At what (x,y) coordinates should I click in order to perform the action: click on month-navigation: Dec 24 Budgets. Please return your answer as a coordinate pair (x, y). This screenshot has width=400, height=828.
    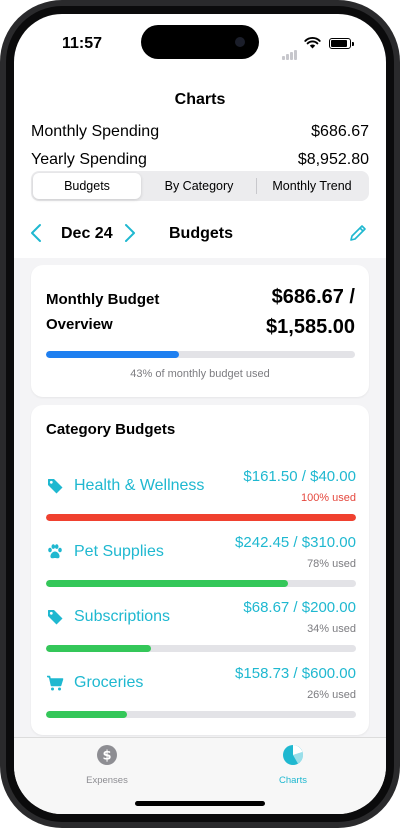
    Looking at the image, I should click on (200, 234).